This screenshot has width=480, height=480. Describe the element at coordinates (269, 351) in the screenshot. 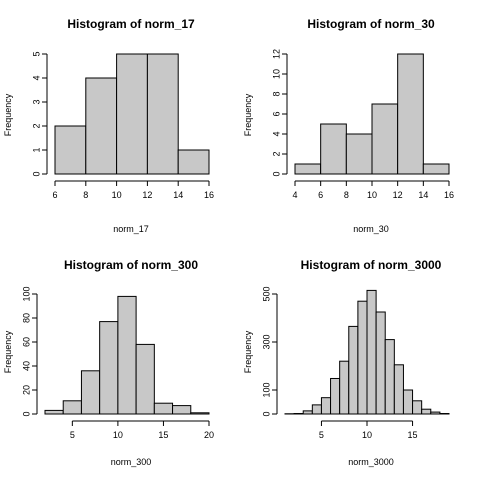

I see `y-axis: 0 100 300 500` at that location.